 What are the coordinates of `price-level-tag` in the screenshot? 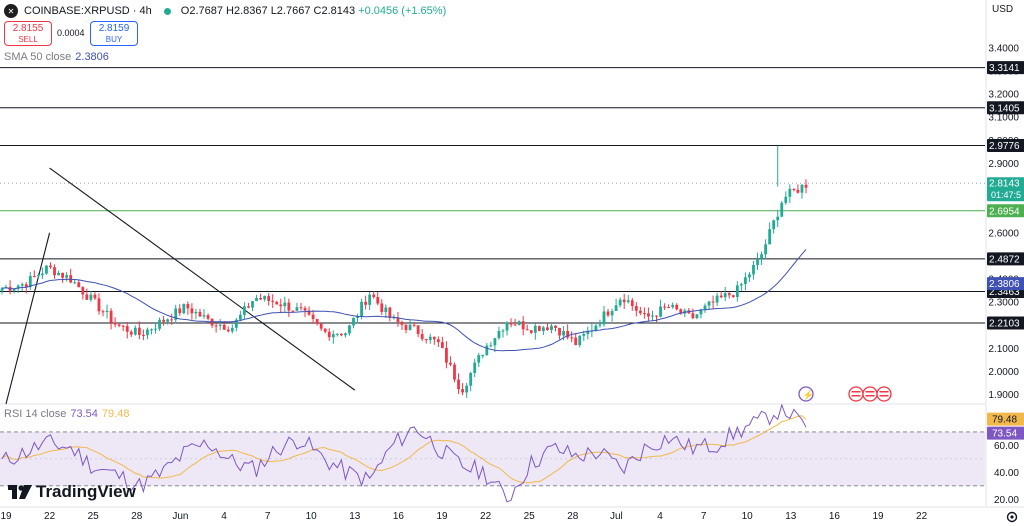 It's located at (1005, 108).